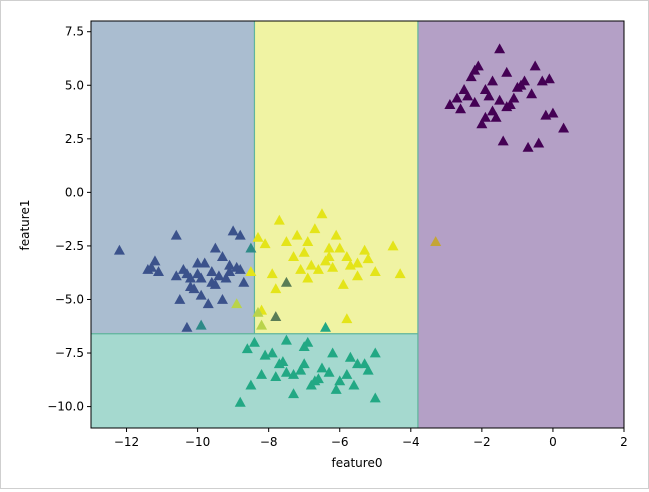 The image size is (649, 492). Describe the element at coordinates (269, 442) in the screenshot. I see `x-tick-label: −8` at that location.